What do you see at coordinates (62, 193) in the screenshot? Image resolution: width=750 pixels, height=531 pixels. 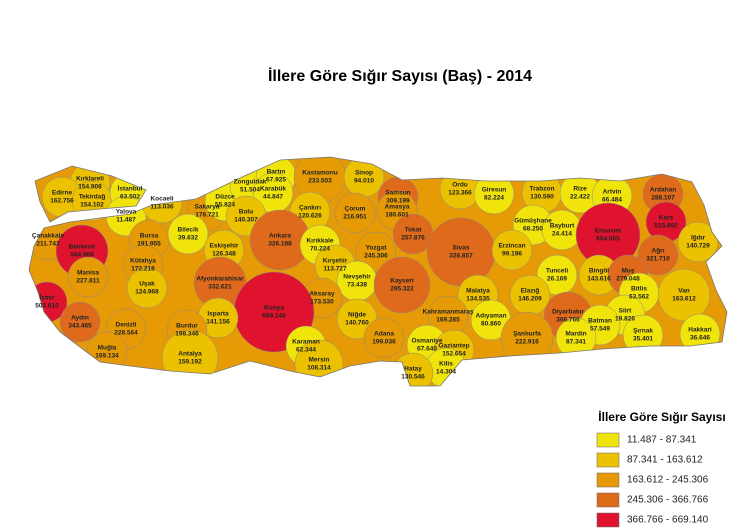 I see `province-name: Edirne` at bounding box center [62, 193].